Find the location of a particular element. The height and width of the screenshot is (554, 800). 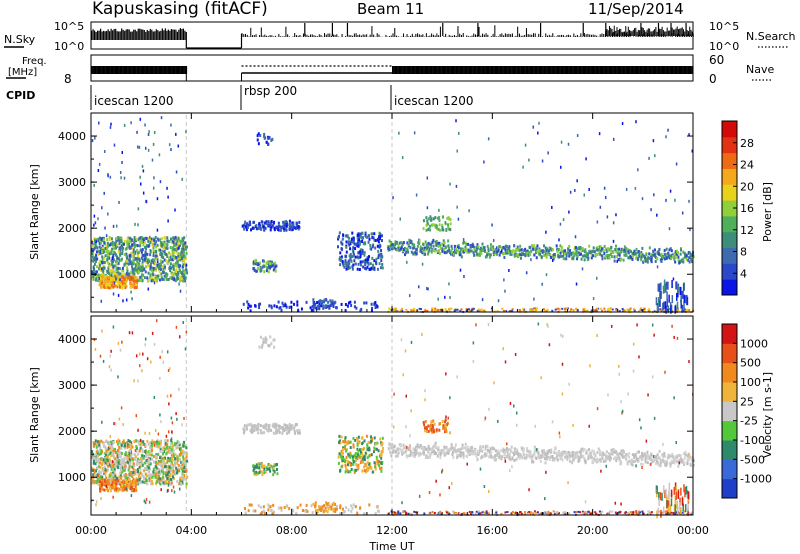

station-title: Kapuskasing (fitACF) is located at coordinates (180, 9).